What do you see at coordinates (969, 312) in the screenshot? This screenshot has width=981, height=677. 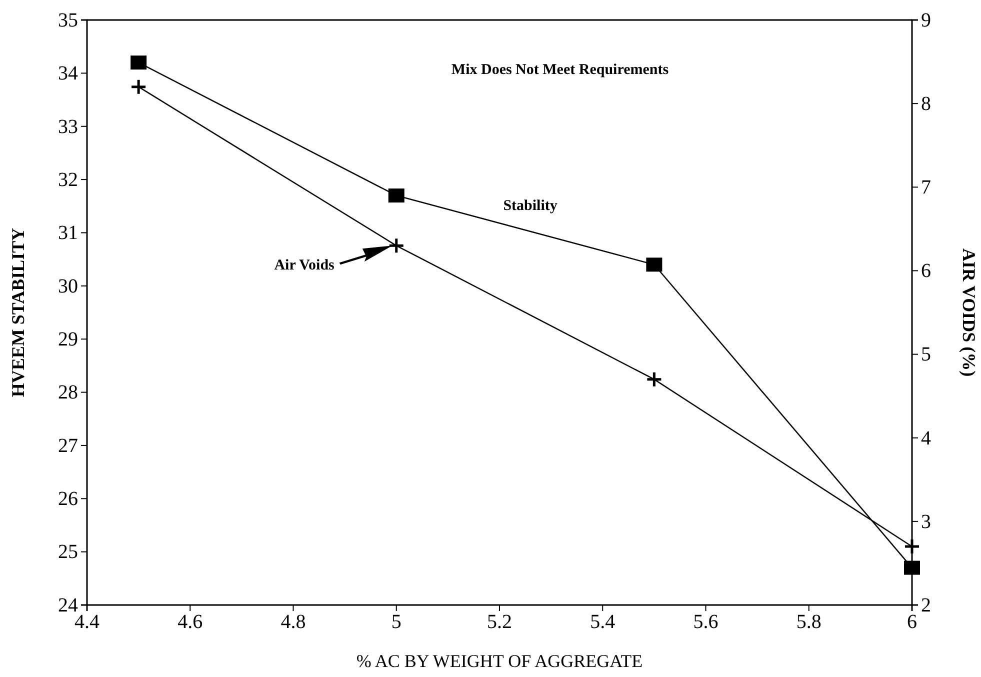 I see `y2-axis-title: AIR VOIDS (%)` at bounding box center [969, 312].